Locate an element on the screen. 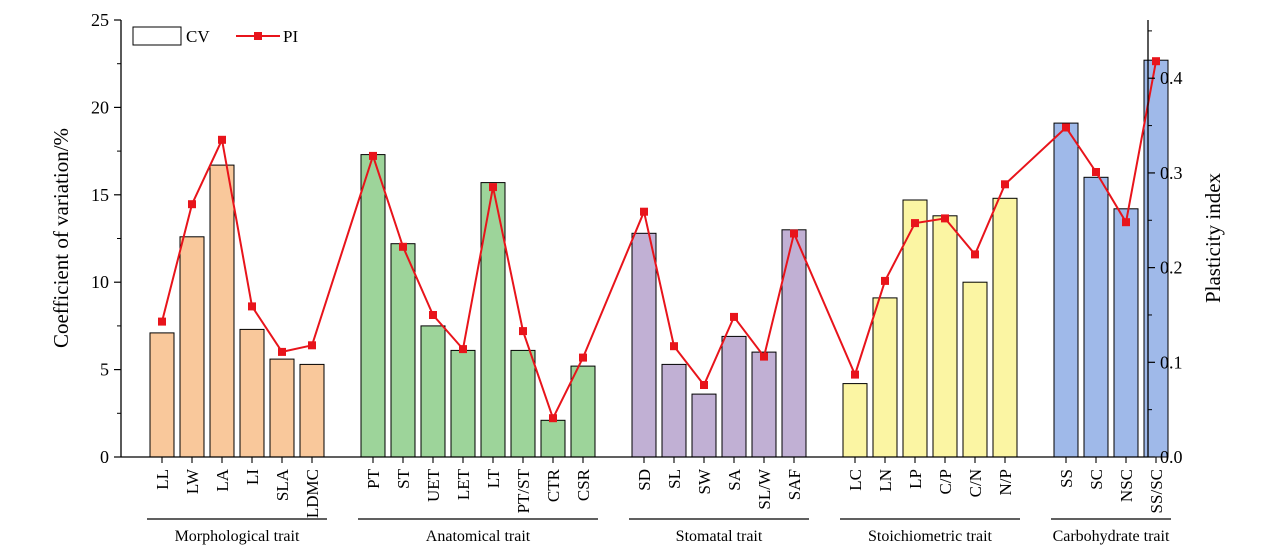 Image resolution: width=1270 pixels, height=556 pixels. pi-point-saf is located at coordinates (794, 233).